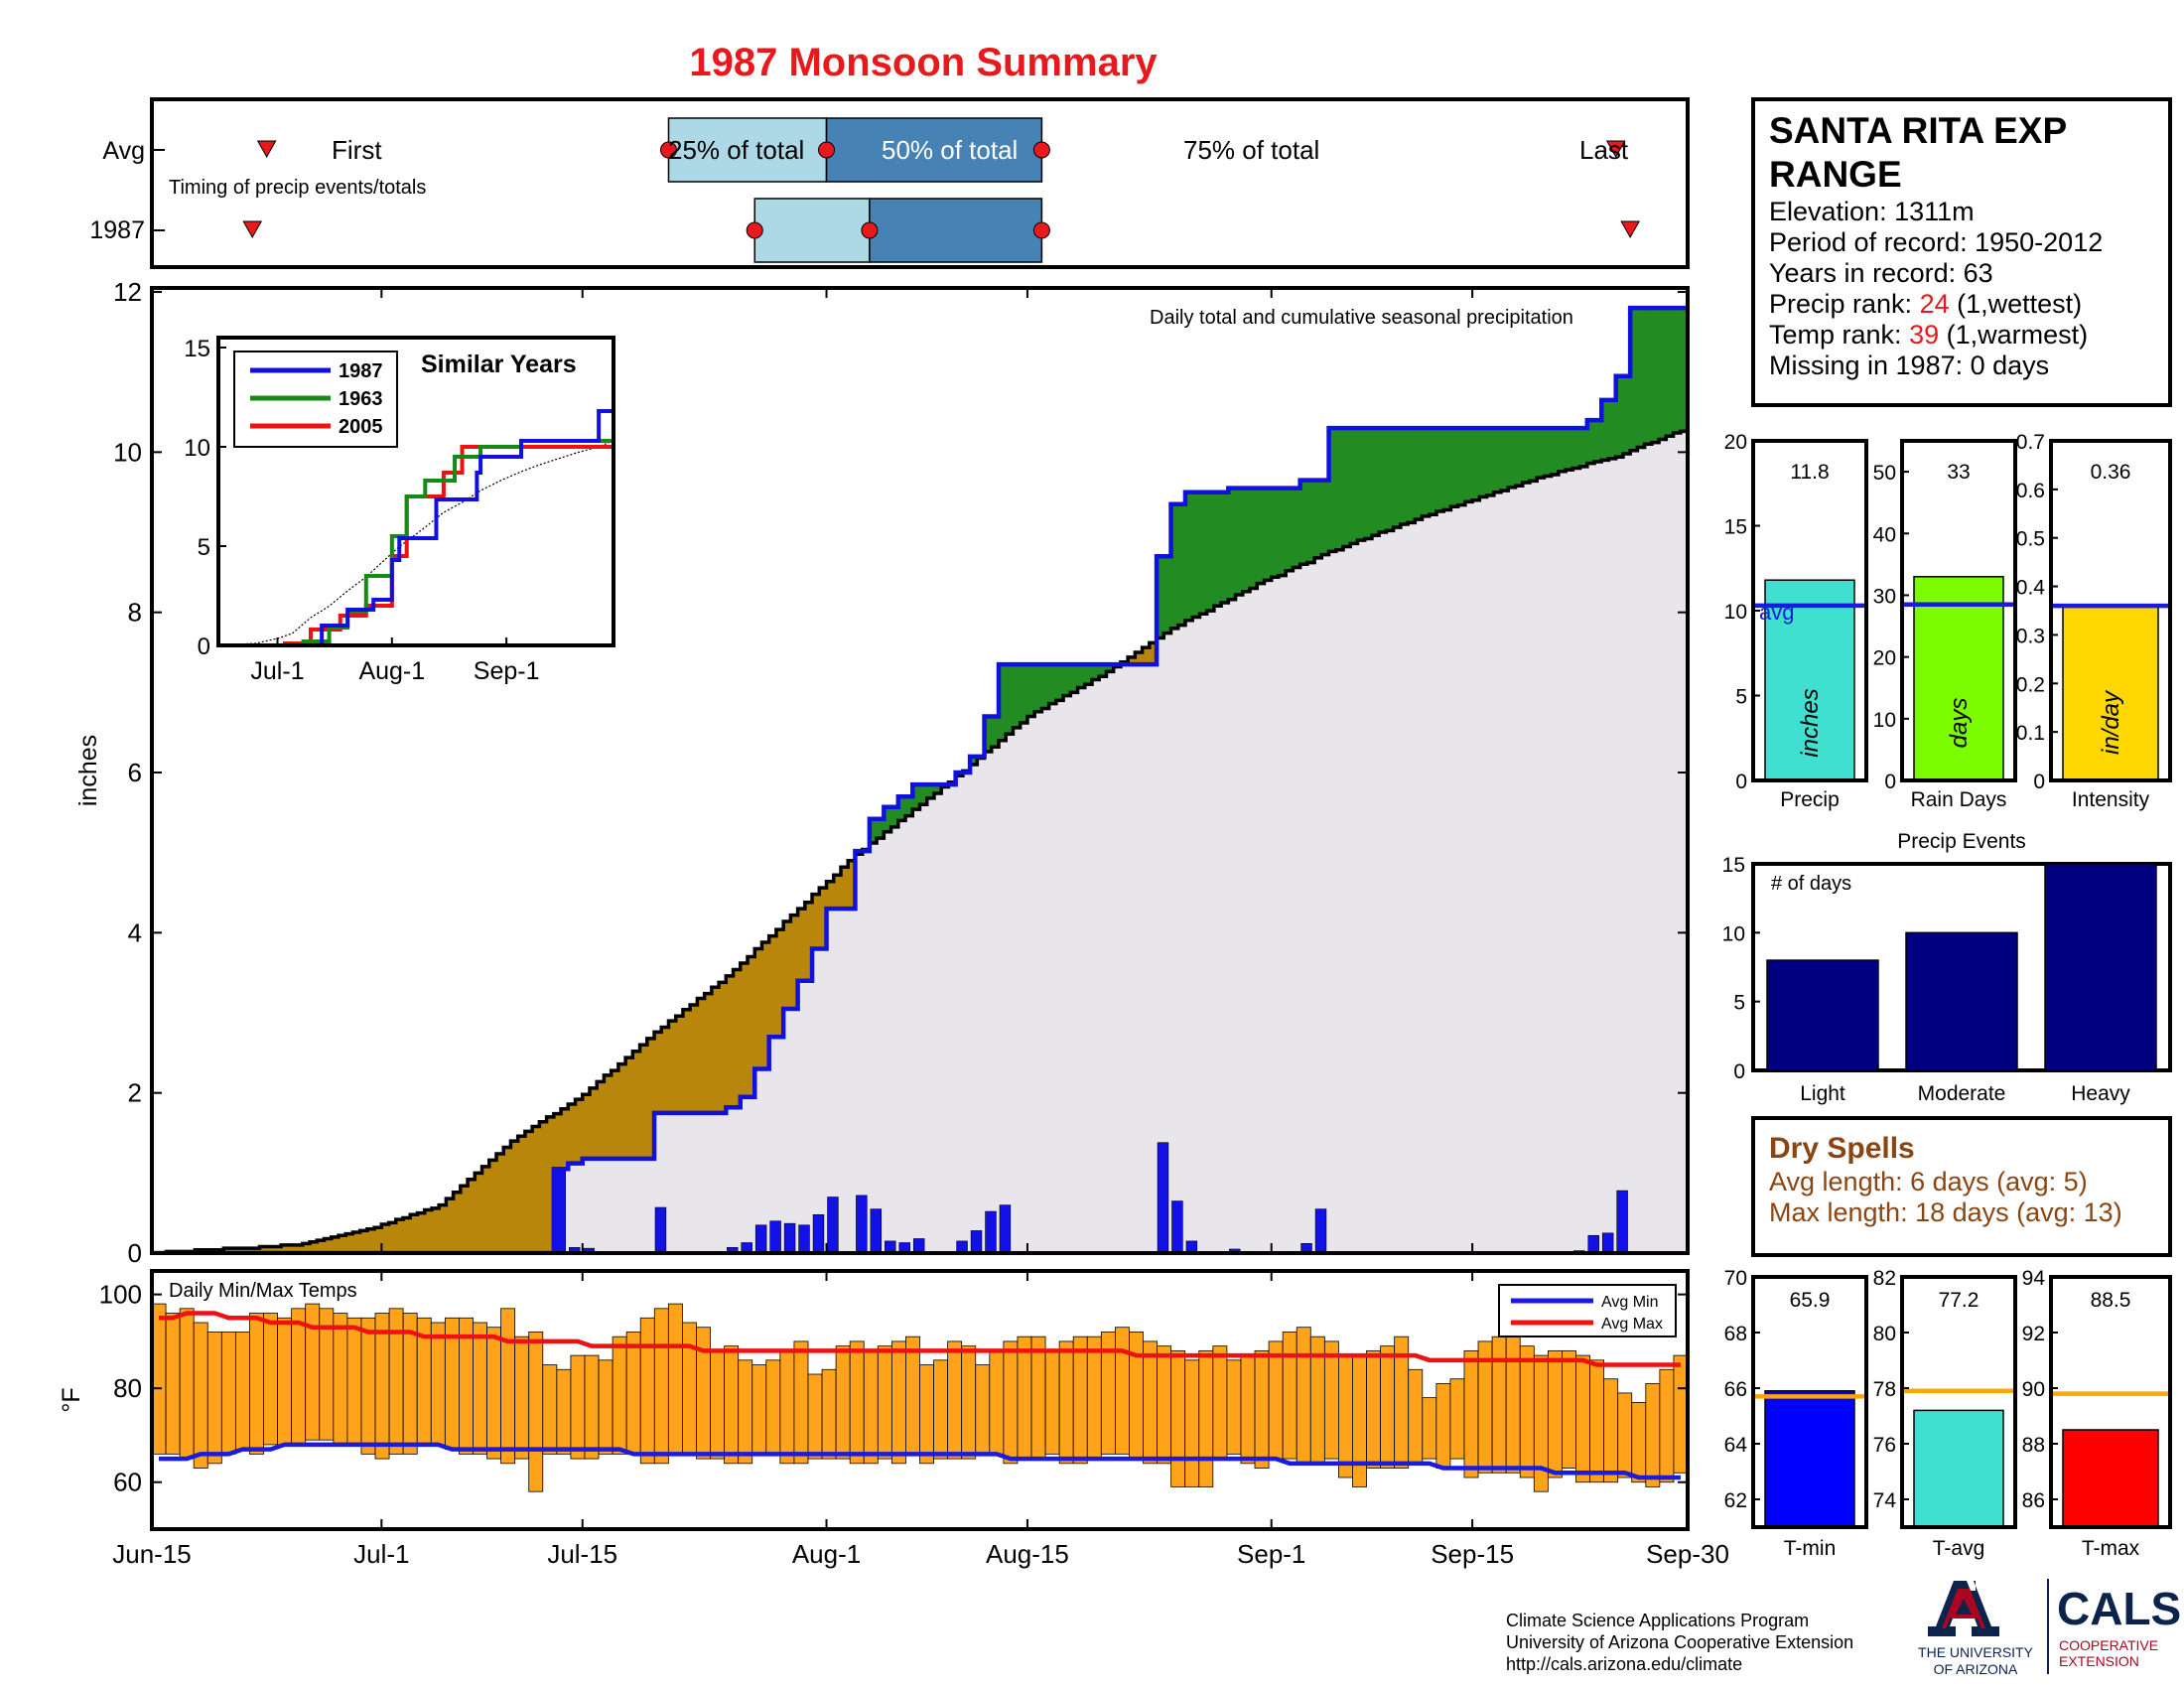  I want to click on summary-ytick-label: 10, so click(1735, 612).